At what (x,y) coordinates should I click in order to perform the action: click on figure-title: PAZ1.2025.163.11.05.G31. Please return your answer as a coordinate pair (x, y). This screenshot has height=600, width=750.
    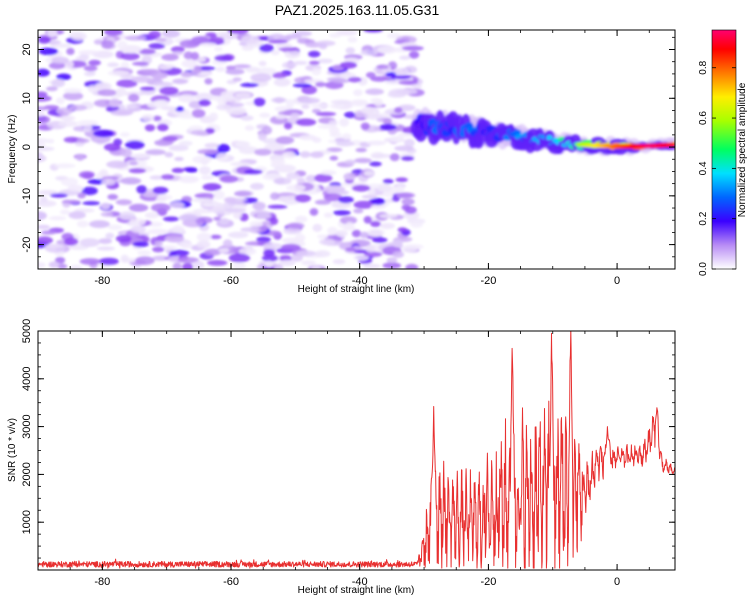
    Looking at the image, I should click on (357, 10).